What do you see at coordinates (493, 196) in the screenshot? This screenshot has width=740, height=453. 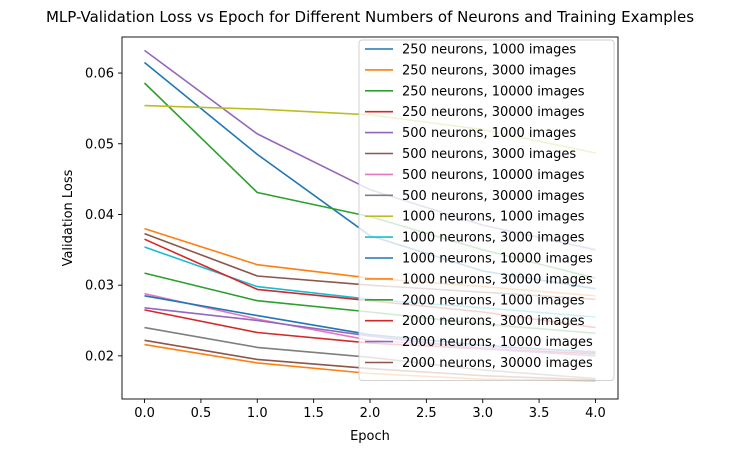 I see `legend-label: 500 neurons, 30000 images` at bounding box center [493, 196].